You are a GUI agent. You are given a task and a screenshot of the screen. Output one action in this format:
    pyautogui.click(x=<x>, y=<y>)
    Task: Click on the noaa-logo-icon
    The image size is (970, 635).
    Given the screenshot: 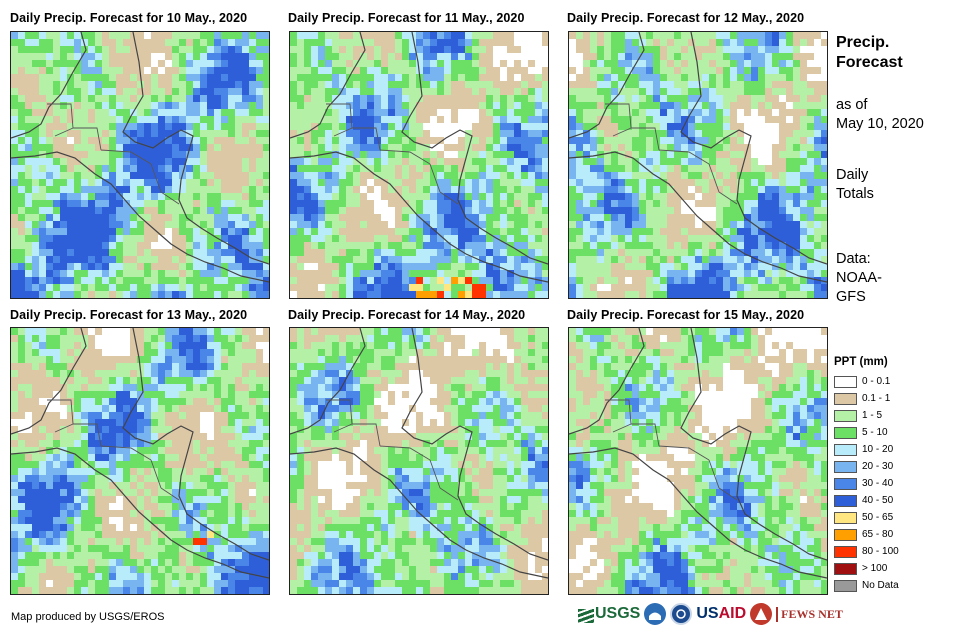 What is the action you would take?
    pyautogui.click(x=655, y=614)
    